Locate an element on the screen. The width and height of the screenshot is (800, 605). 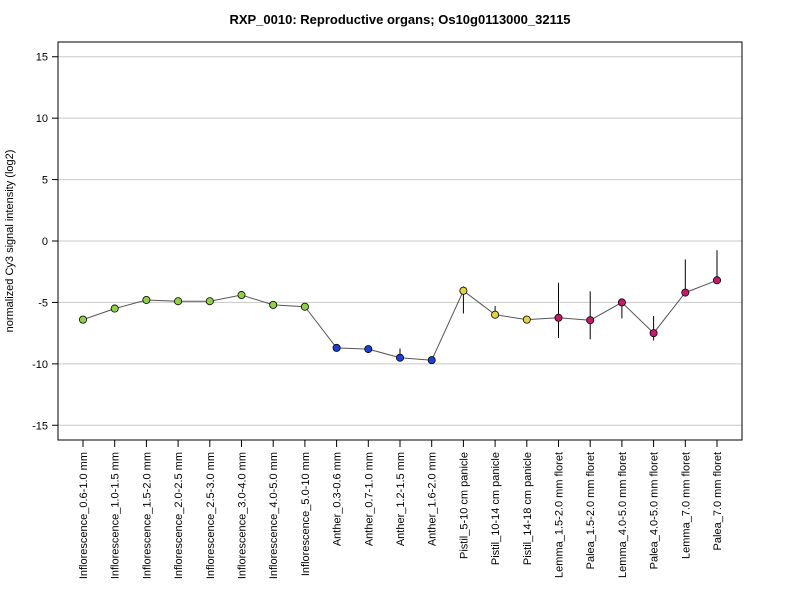
x-tick-label: Inflorescence_3.0-4.0 mm is located at coordinates (243, 515).